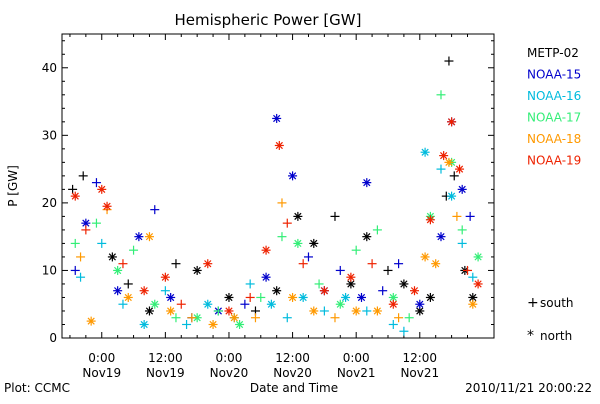  What do you see at coordinates (550, 319) in the screenshot?
I see `marker-legend: + south * north` at bounding box center [550, 319].